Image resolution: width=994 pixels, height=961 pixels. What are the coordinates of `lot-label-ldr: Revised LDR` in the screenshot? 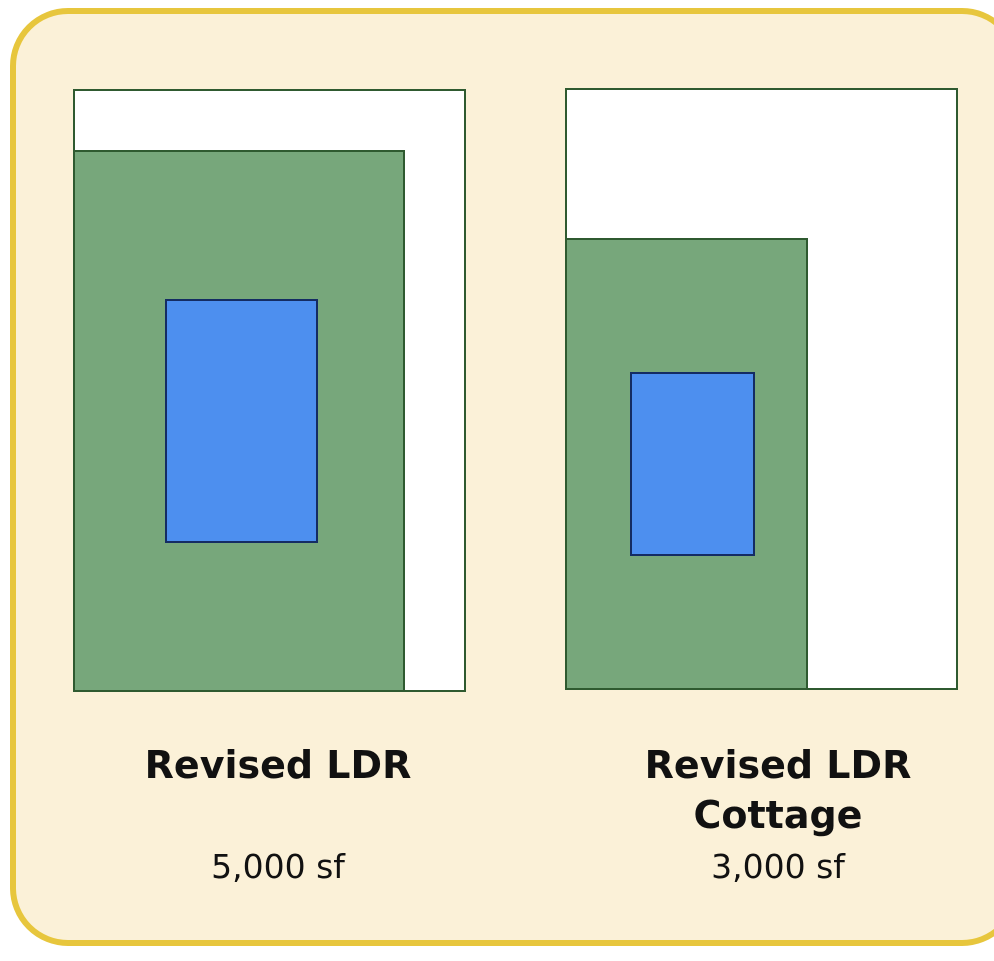 It's located at (278, 765).